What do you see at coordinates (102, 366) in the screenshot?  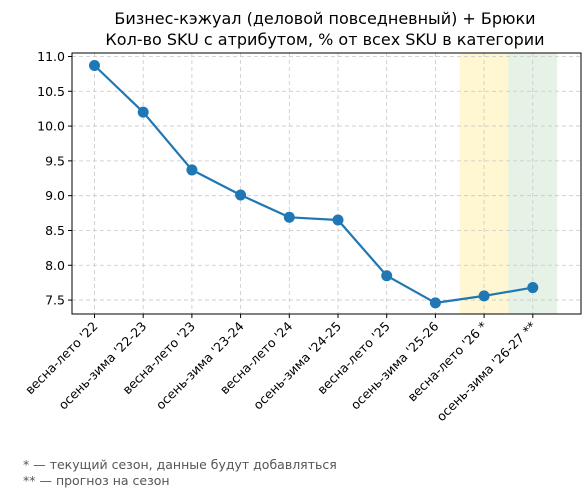 I see `x-tick-label: осень-зима '22-23` at bounding box center [102, 366].